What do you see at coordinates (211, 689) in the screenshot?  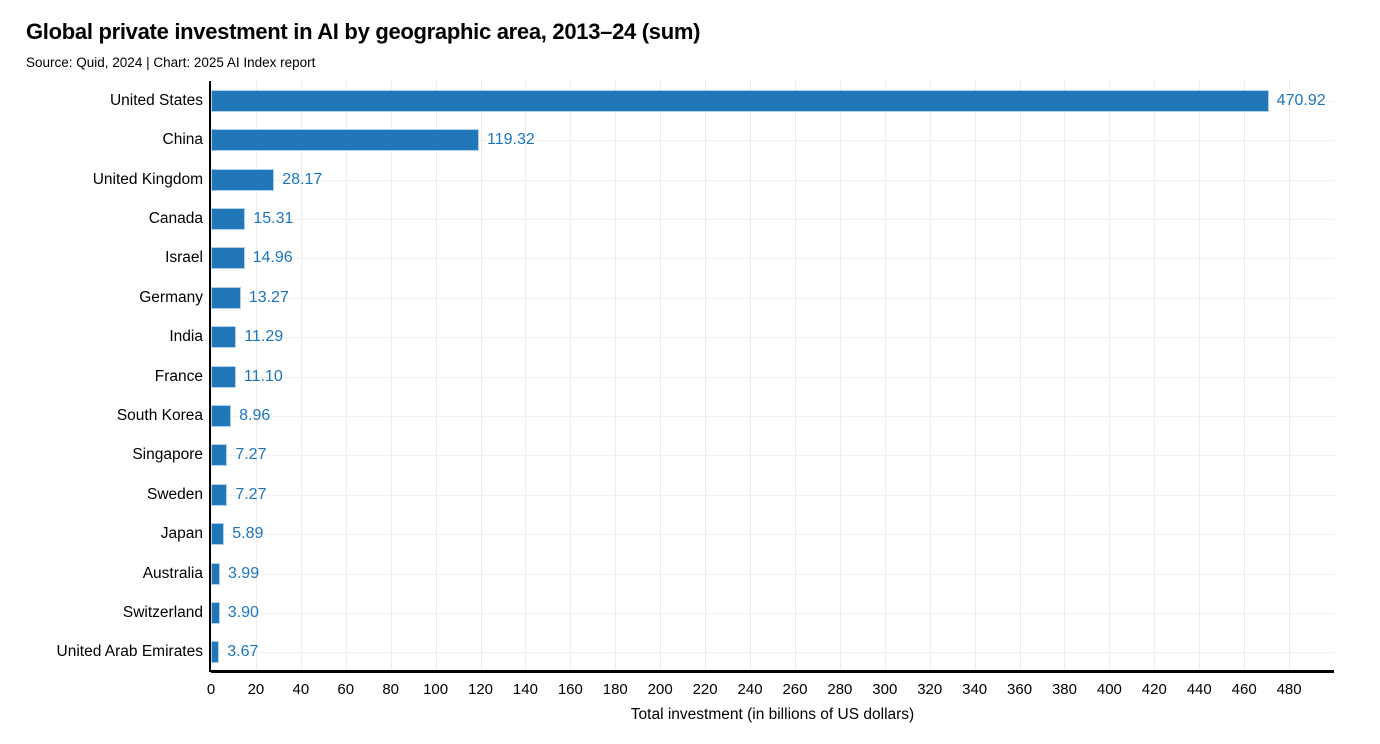 I see `x-tick-label: 0` at bounding box center [211, 689].